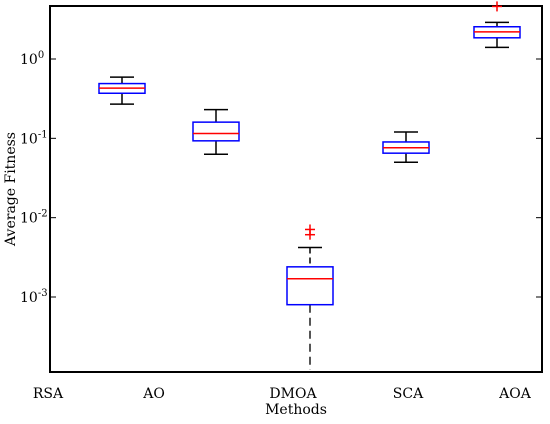  Describe the element at coordinates (406, 147) in the screenshot. I see `box-sca` at that location.